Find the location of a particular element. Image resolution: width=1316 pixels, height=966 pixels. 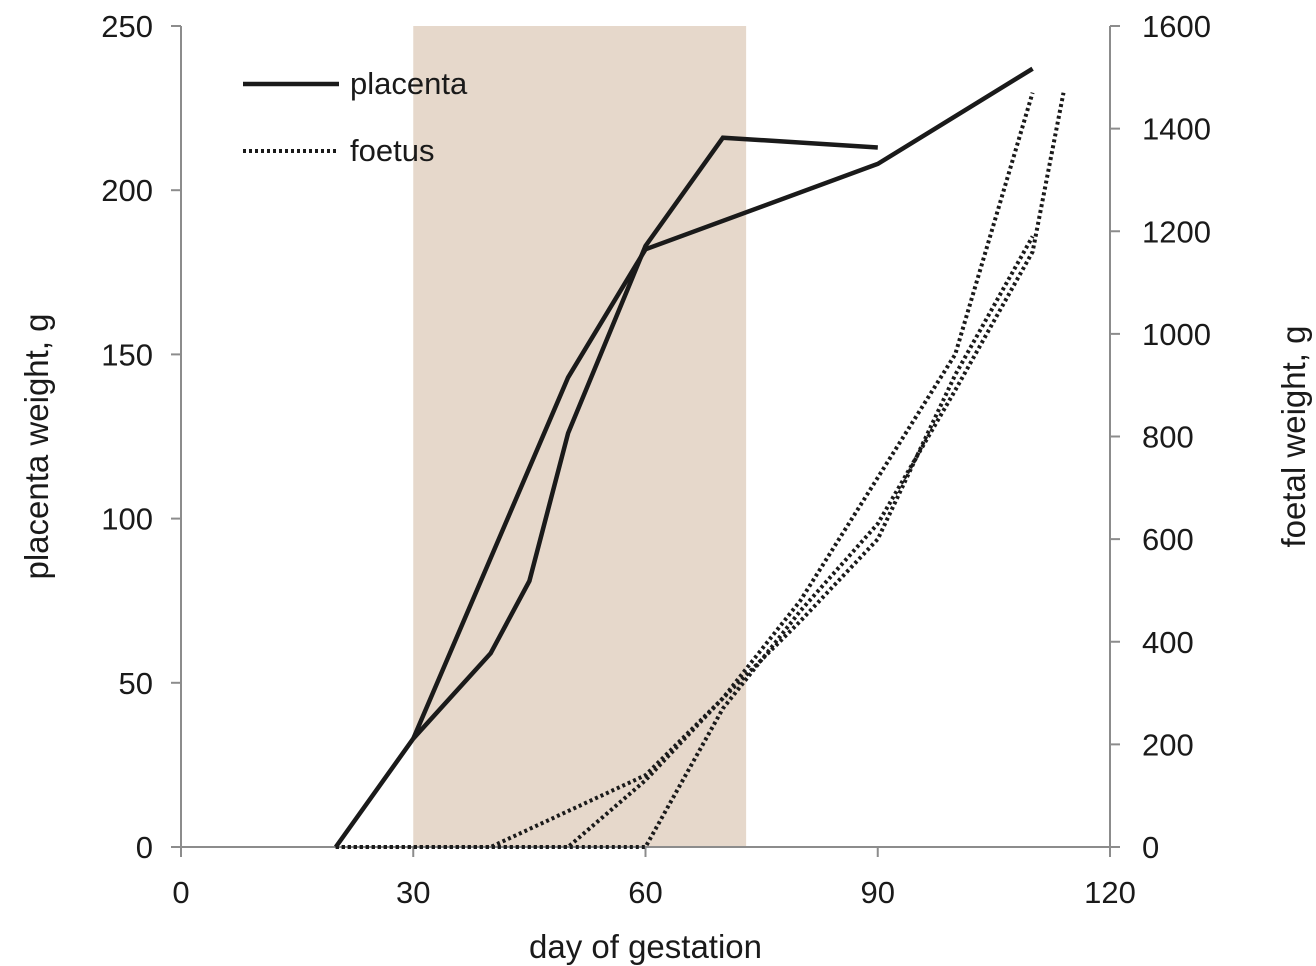

y-tick-label: 50 is located at coordinates (136, 683).